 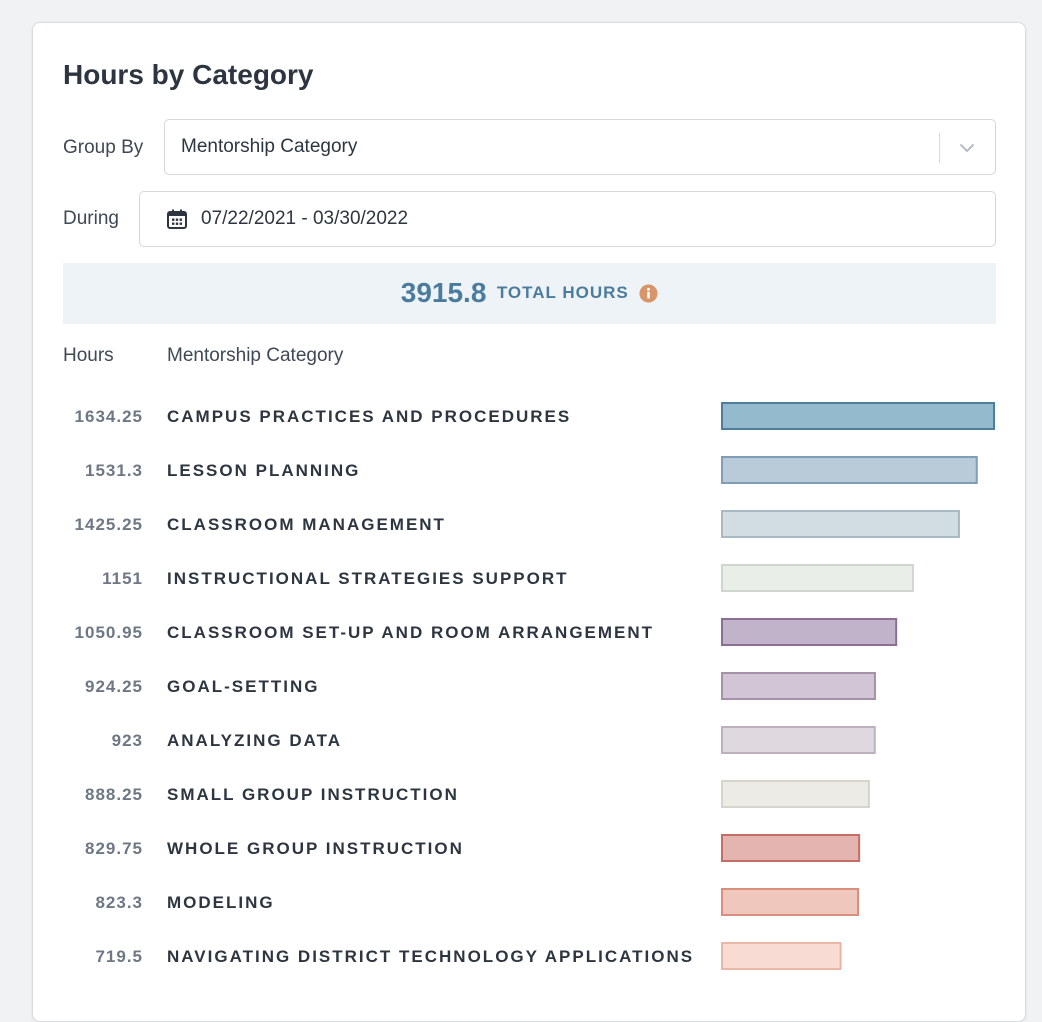 What do you see at coordinates (255, 355) in the screenshot?
I see `column-header-category: Mentorship Category` at bounding box center [255, 355].